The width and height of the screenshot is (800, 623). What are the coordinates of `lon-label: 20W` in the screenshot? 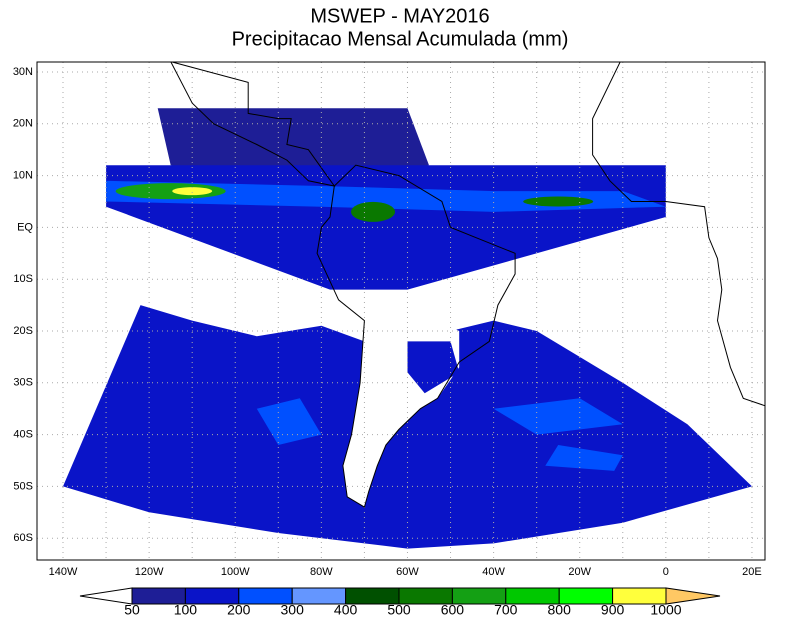 It's located at (579, 572).